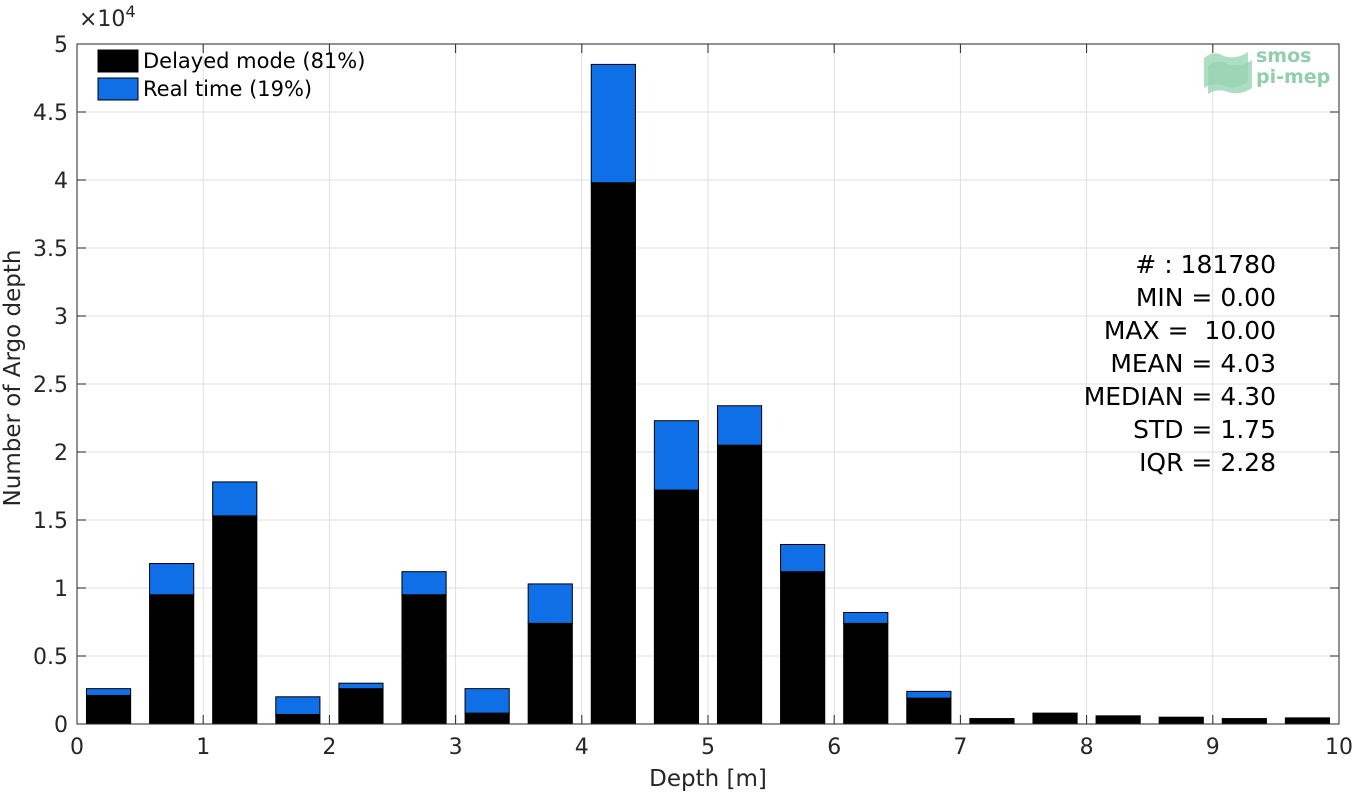  I want to click on y-tick-label: 5, so click(61, 45).